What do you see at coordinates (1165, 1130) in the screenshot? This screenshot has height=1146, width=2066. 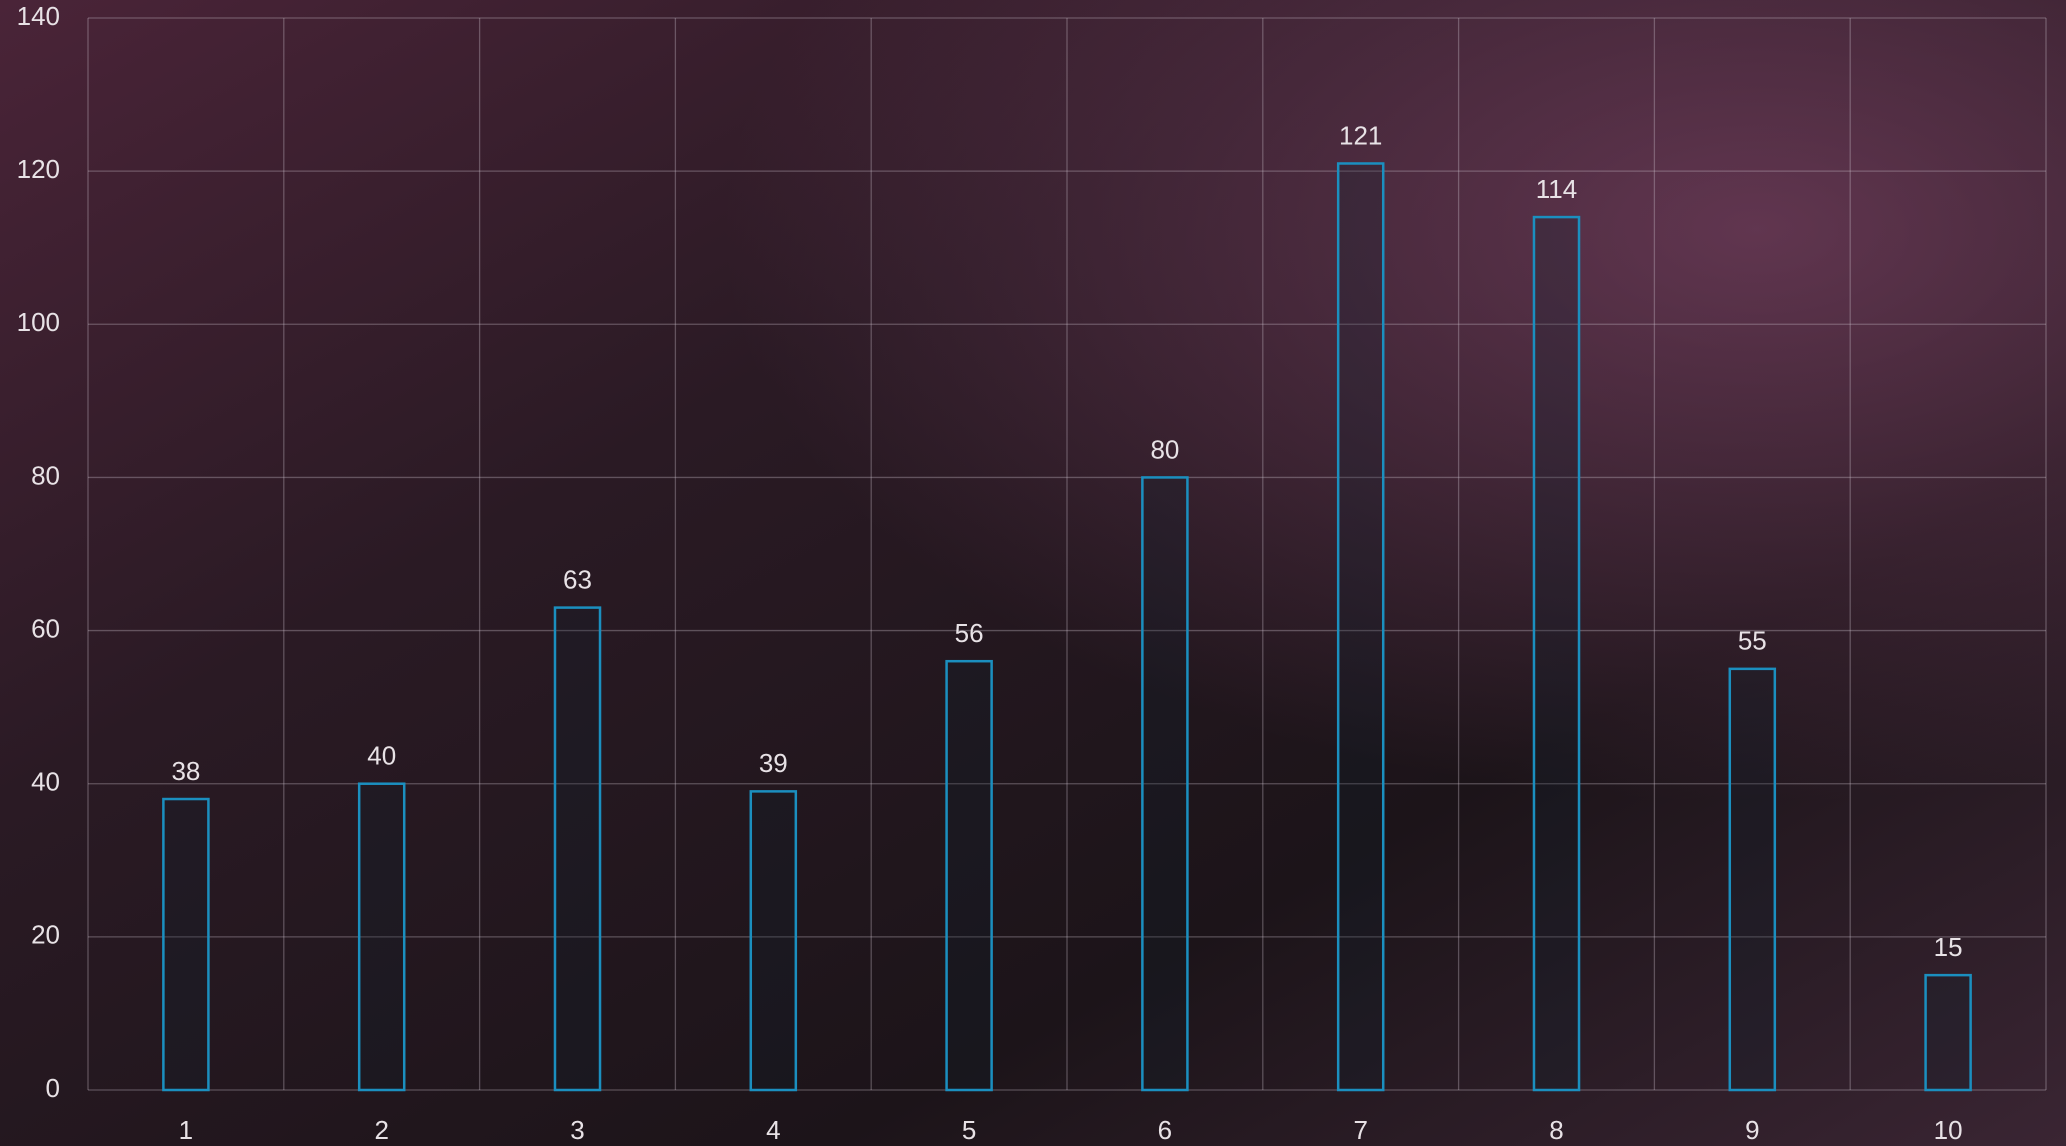 I see `x-tick-label: 6` at bounding box center [1165, 1130].